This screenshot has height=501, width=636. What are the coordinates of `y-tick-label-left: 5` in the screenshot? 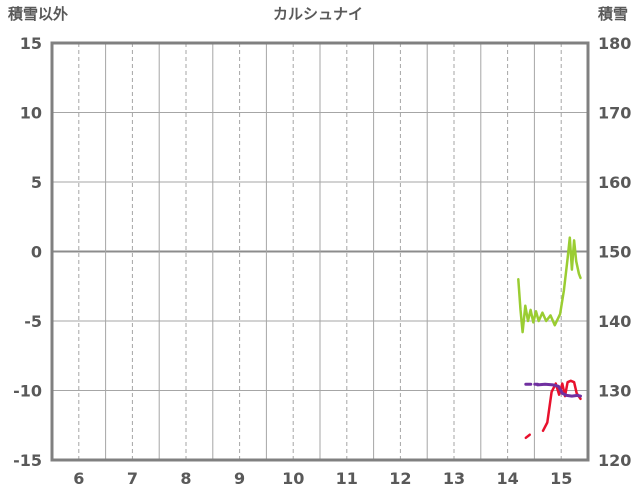 It's located at (36, 182).